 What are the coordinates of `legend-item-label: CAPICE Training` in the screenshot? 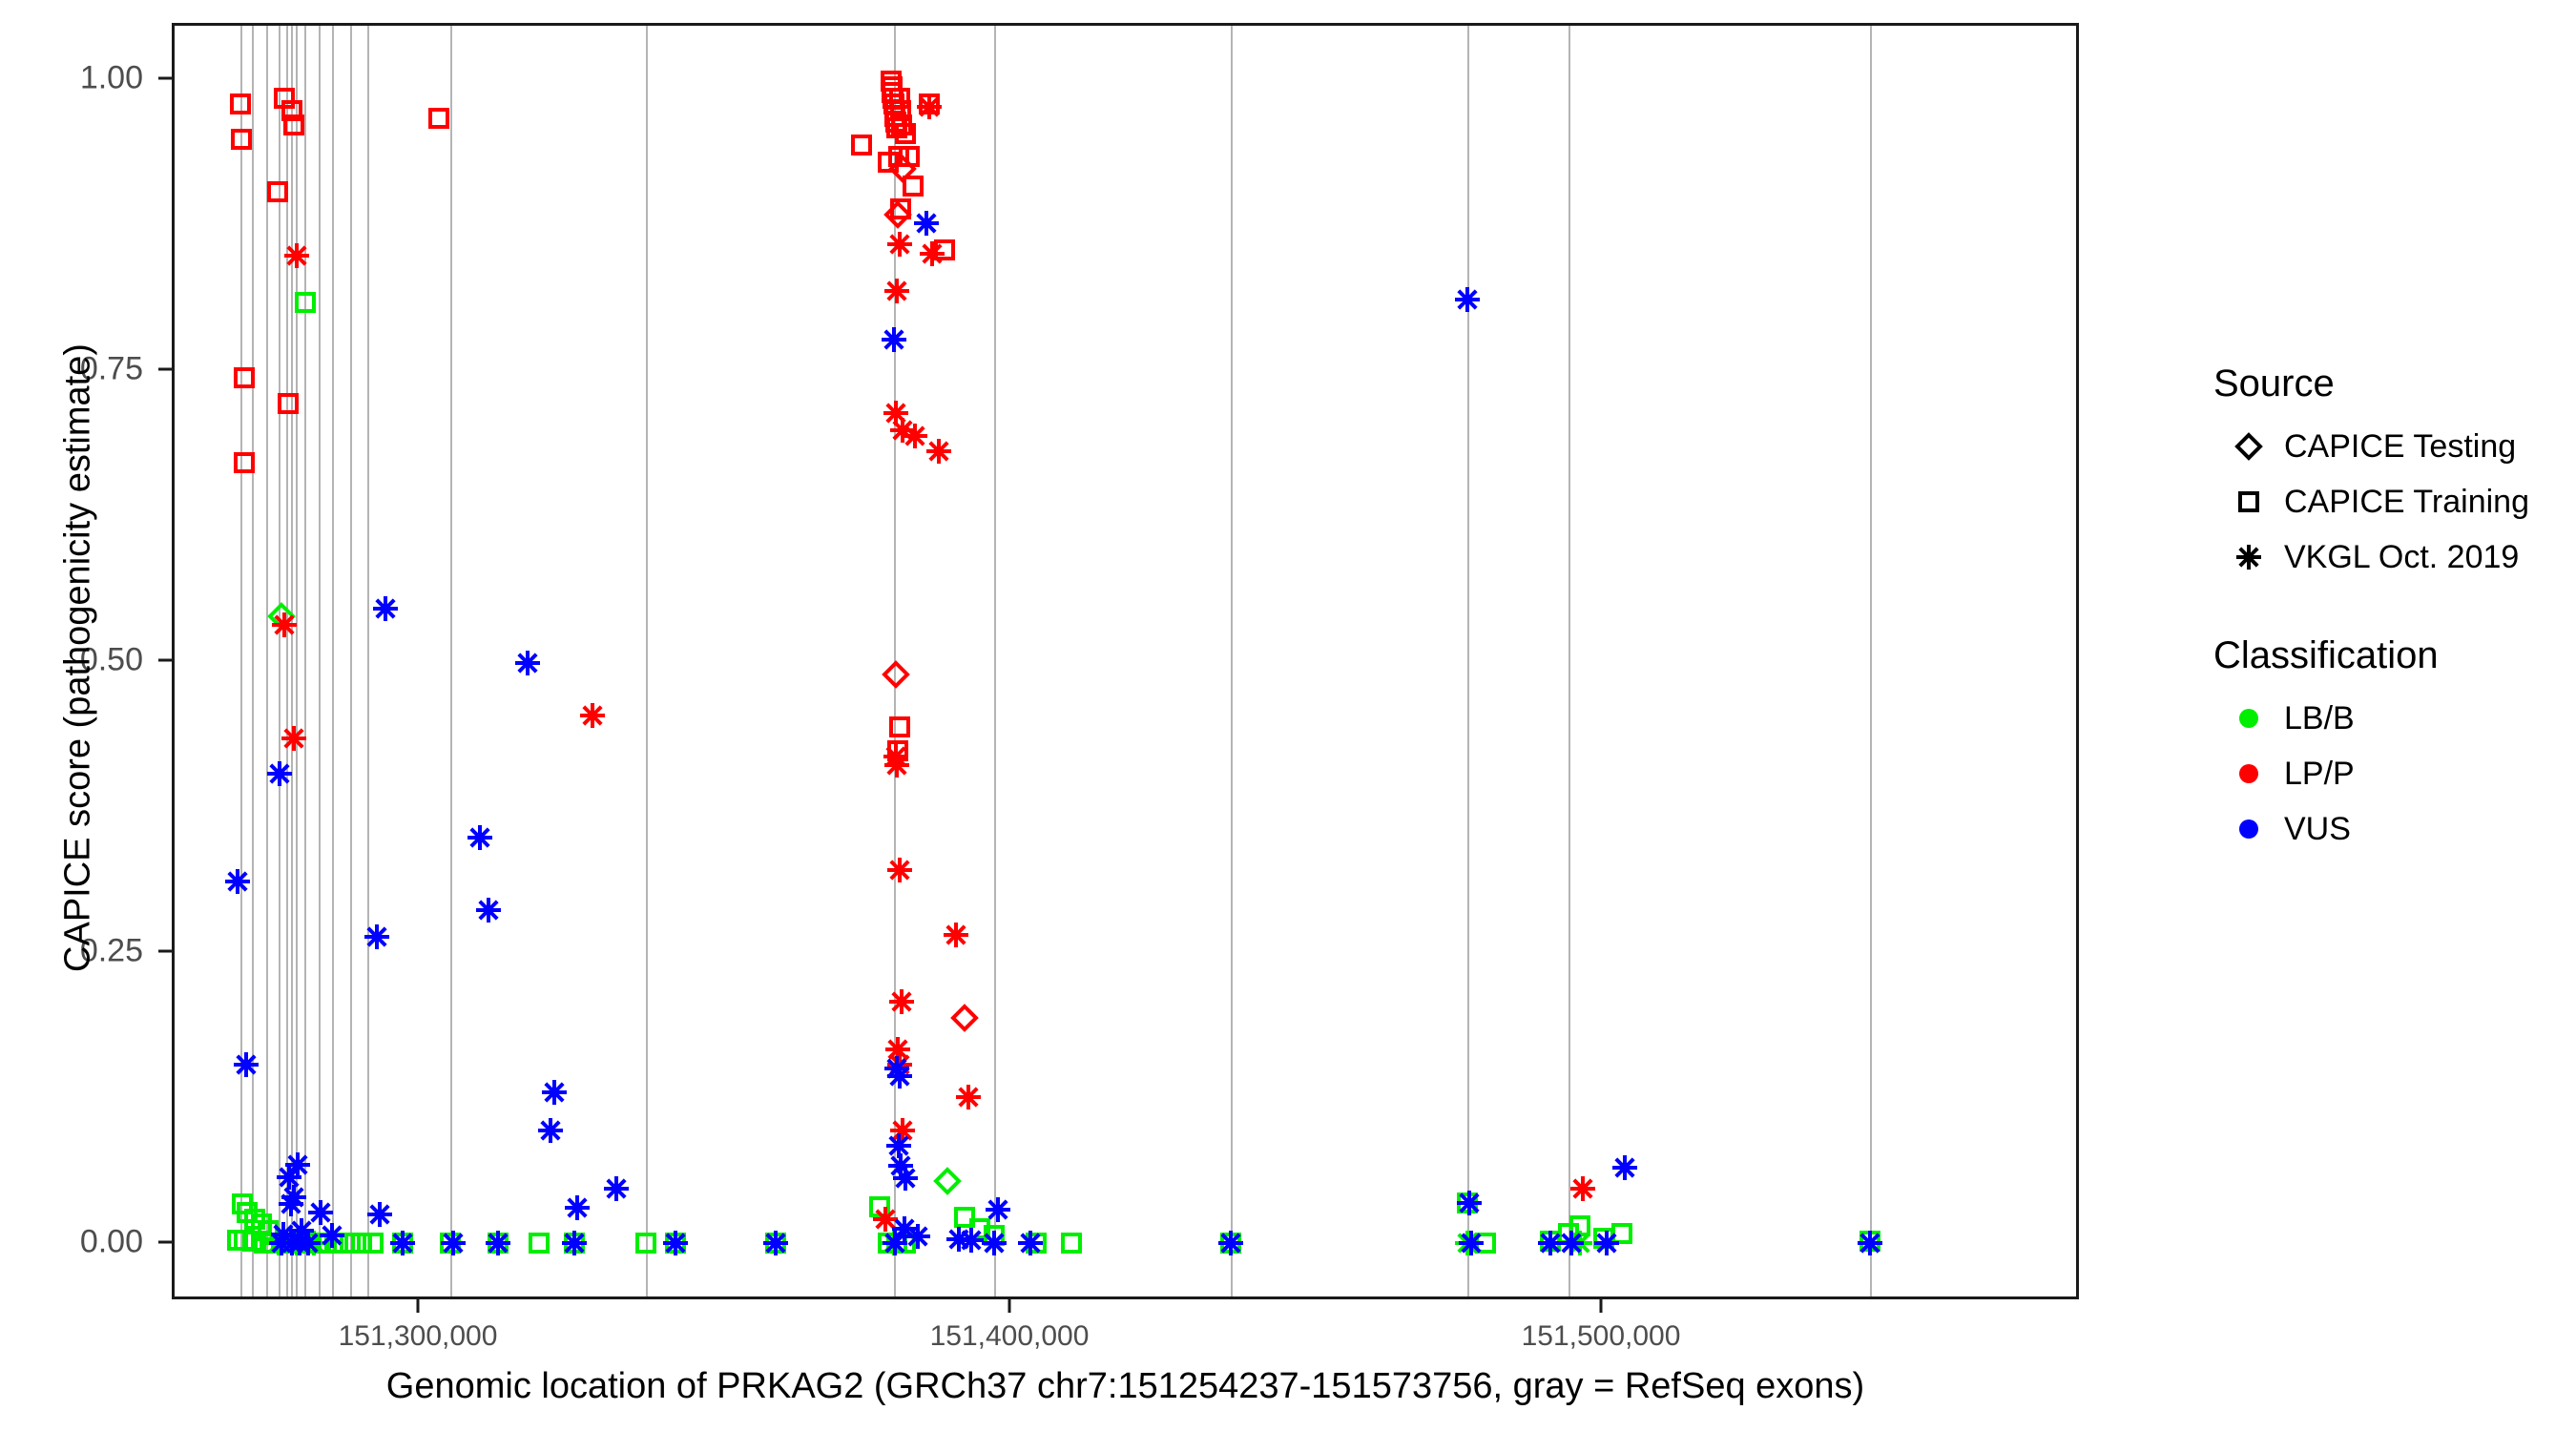 It's located at (2406, 502).